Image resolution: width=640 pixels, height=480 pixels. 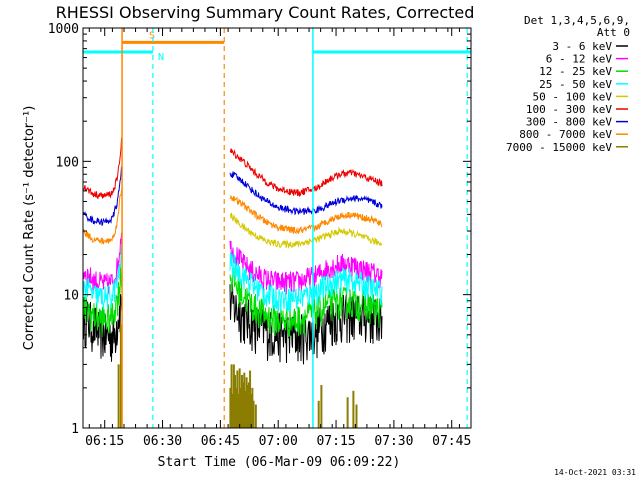 I want to click on y-tick-label: 100, so click(x=67, y=162).